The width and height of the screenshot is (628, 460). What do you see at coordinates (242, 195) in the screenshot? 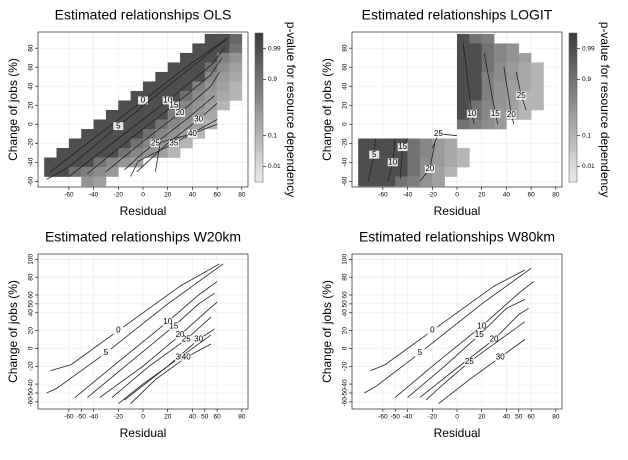
I see `x-tick-label: 80` at bounding box center [242, 195].